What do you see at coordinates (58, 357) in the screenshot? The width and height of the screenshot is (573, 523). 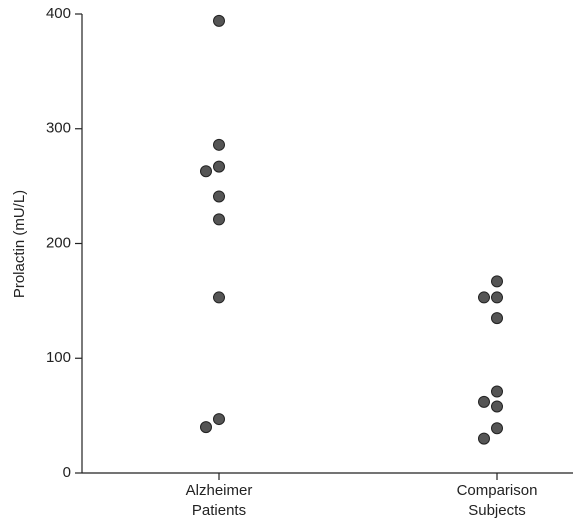 I see `y-tick-label: 100` at bounding box center [58, 357].